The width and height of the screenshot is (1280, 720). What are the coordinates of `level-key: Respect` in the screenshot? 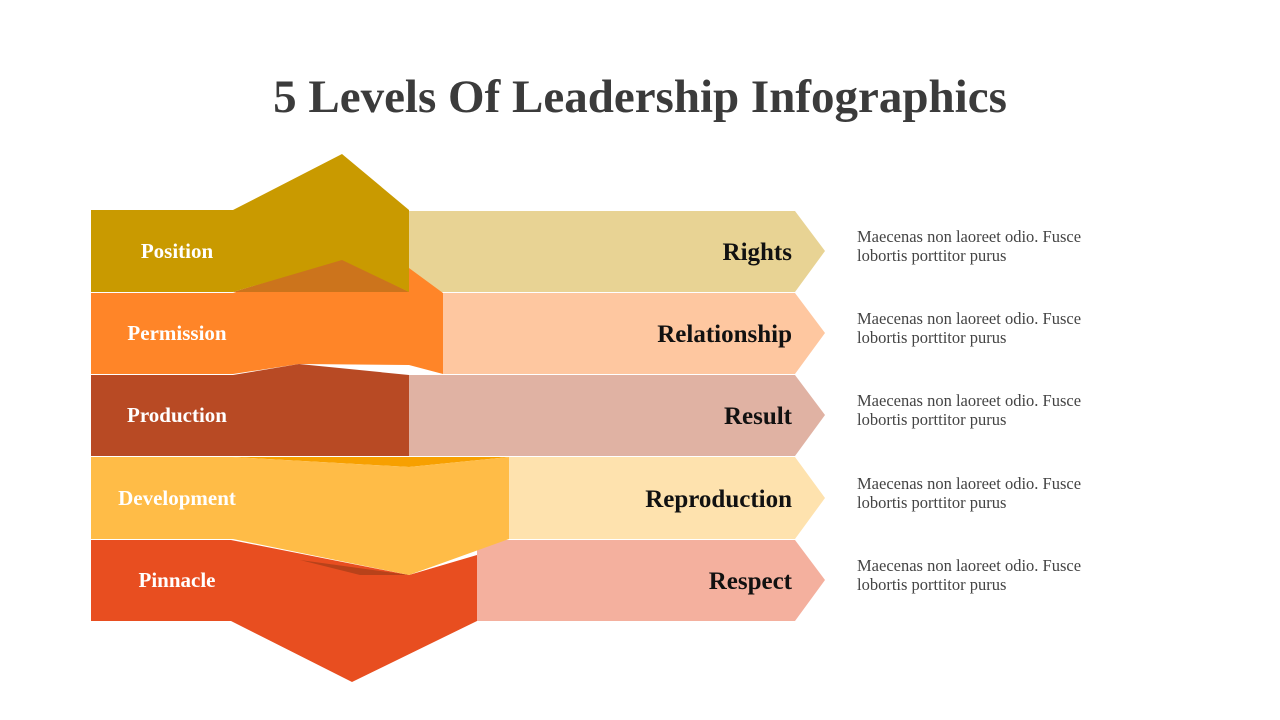 It's located at (751, 581).